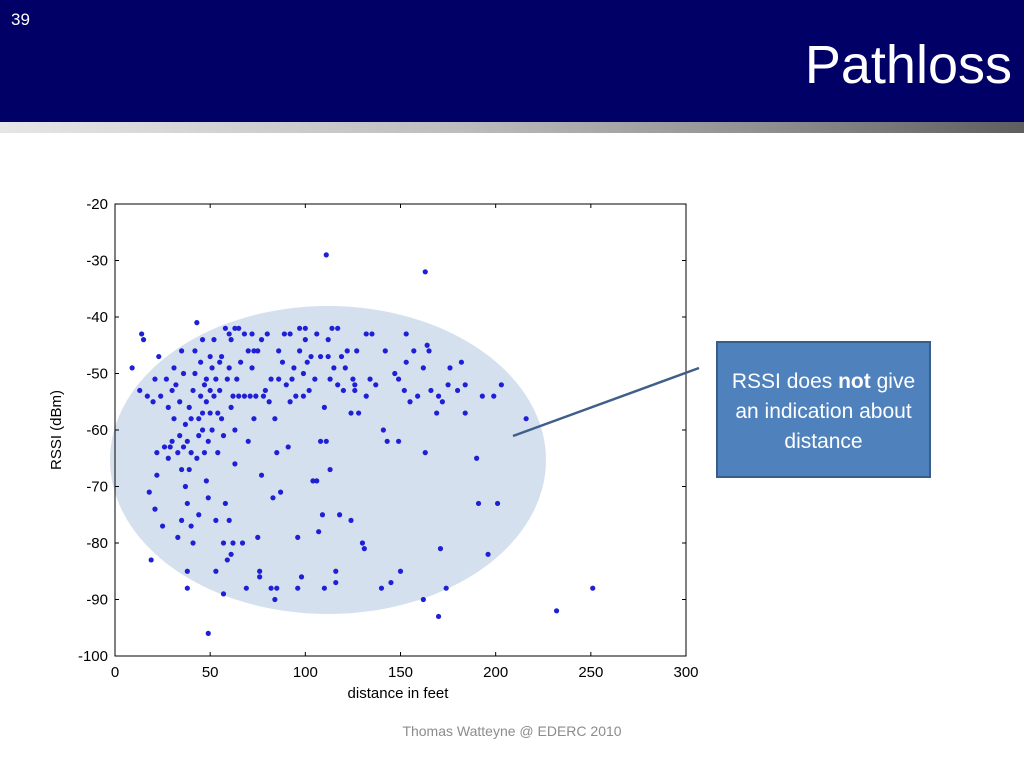  Describe the element at coordinates (590, 672) in the screenshot. I see `x-tick-label: 250` at that location.